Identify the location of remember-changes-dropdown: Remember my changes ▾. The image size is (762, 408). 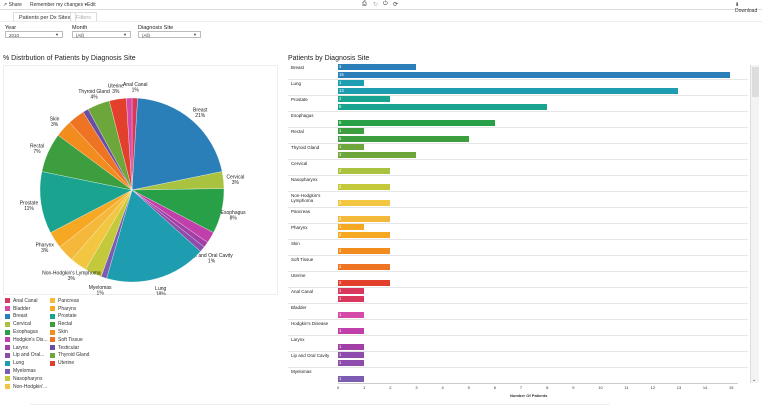
(58, 5).